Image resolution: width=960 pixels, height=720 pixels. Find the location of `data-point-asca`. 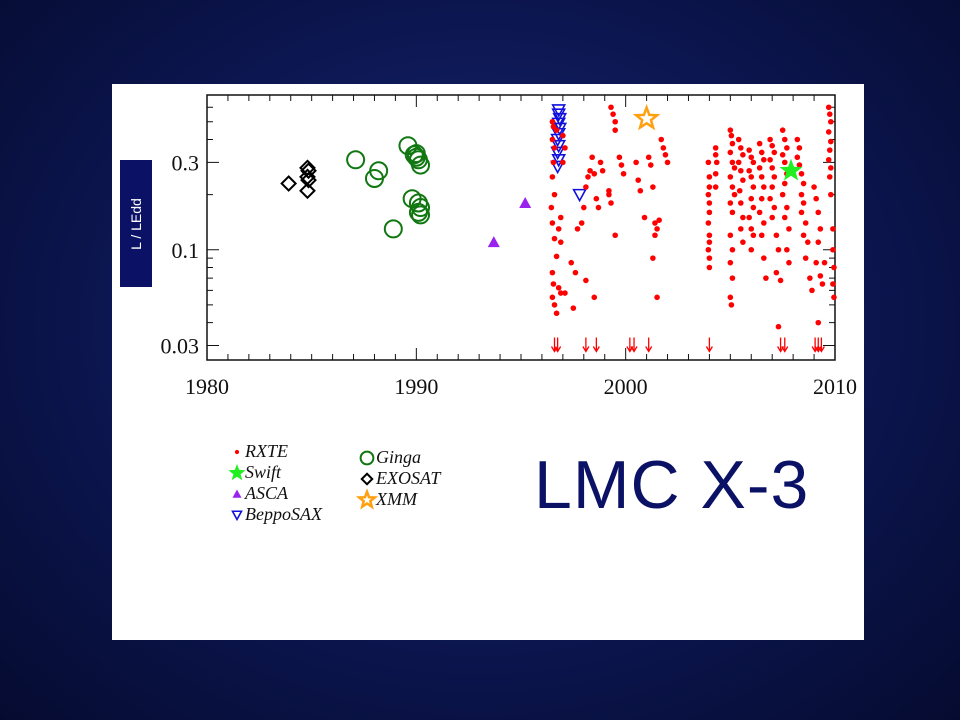

data-point-asca is located at coordinates (493, 242).